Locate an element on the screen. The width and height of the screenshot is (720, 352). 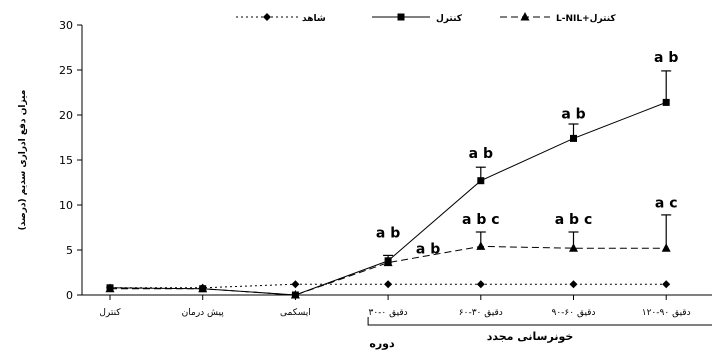
legend-label: کنترل is located at coordinates (449, 19).